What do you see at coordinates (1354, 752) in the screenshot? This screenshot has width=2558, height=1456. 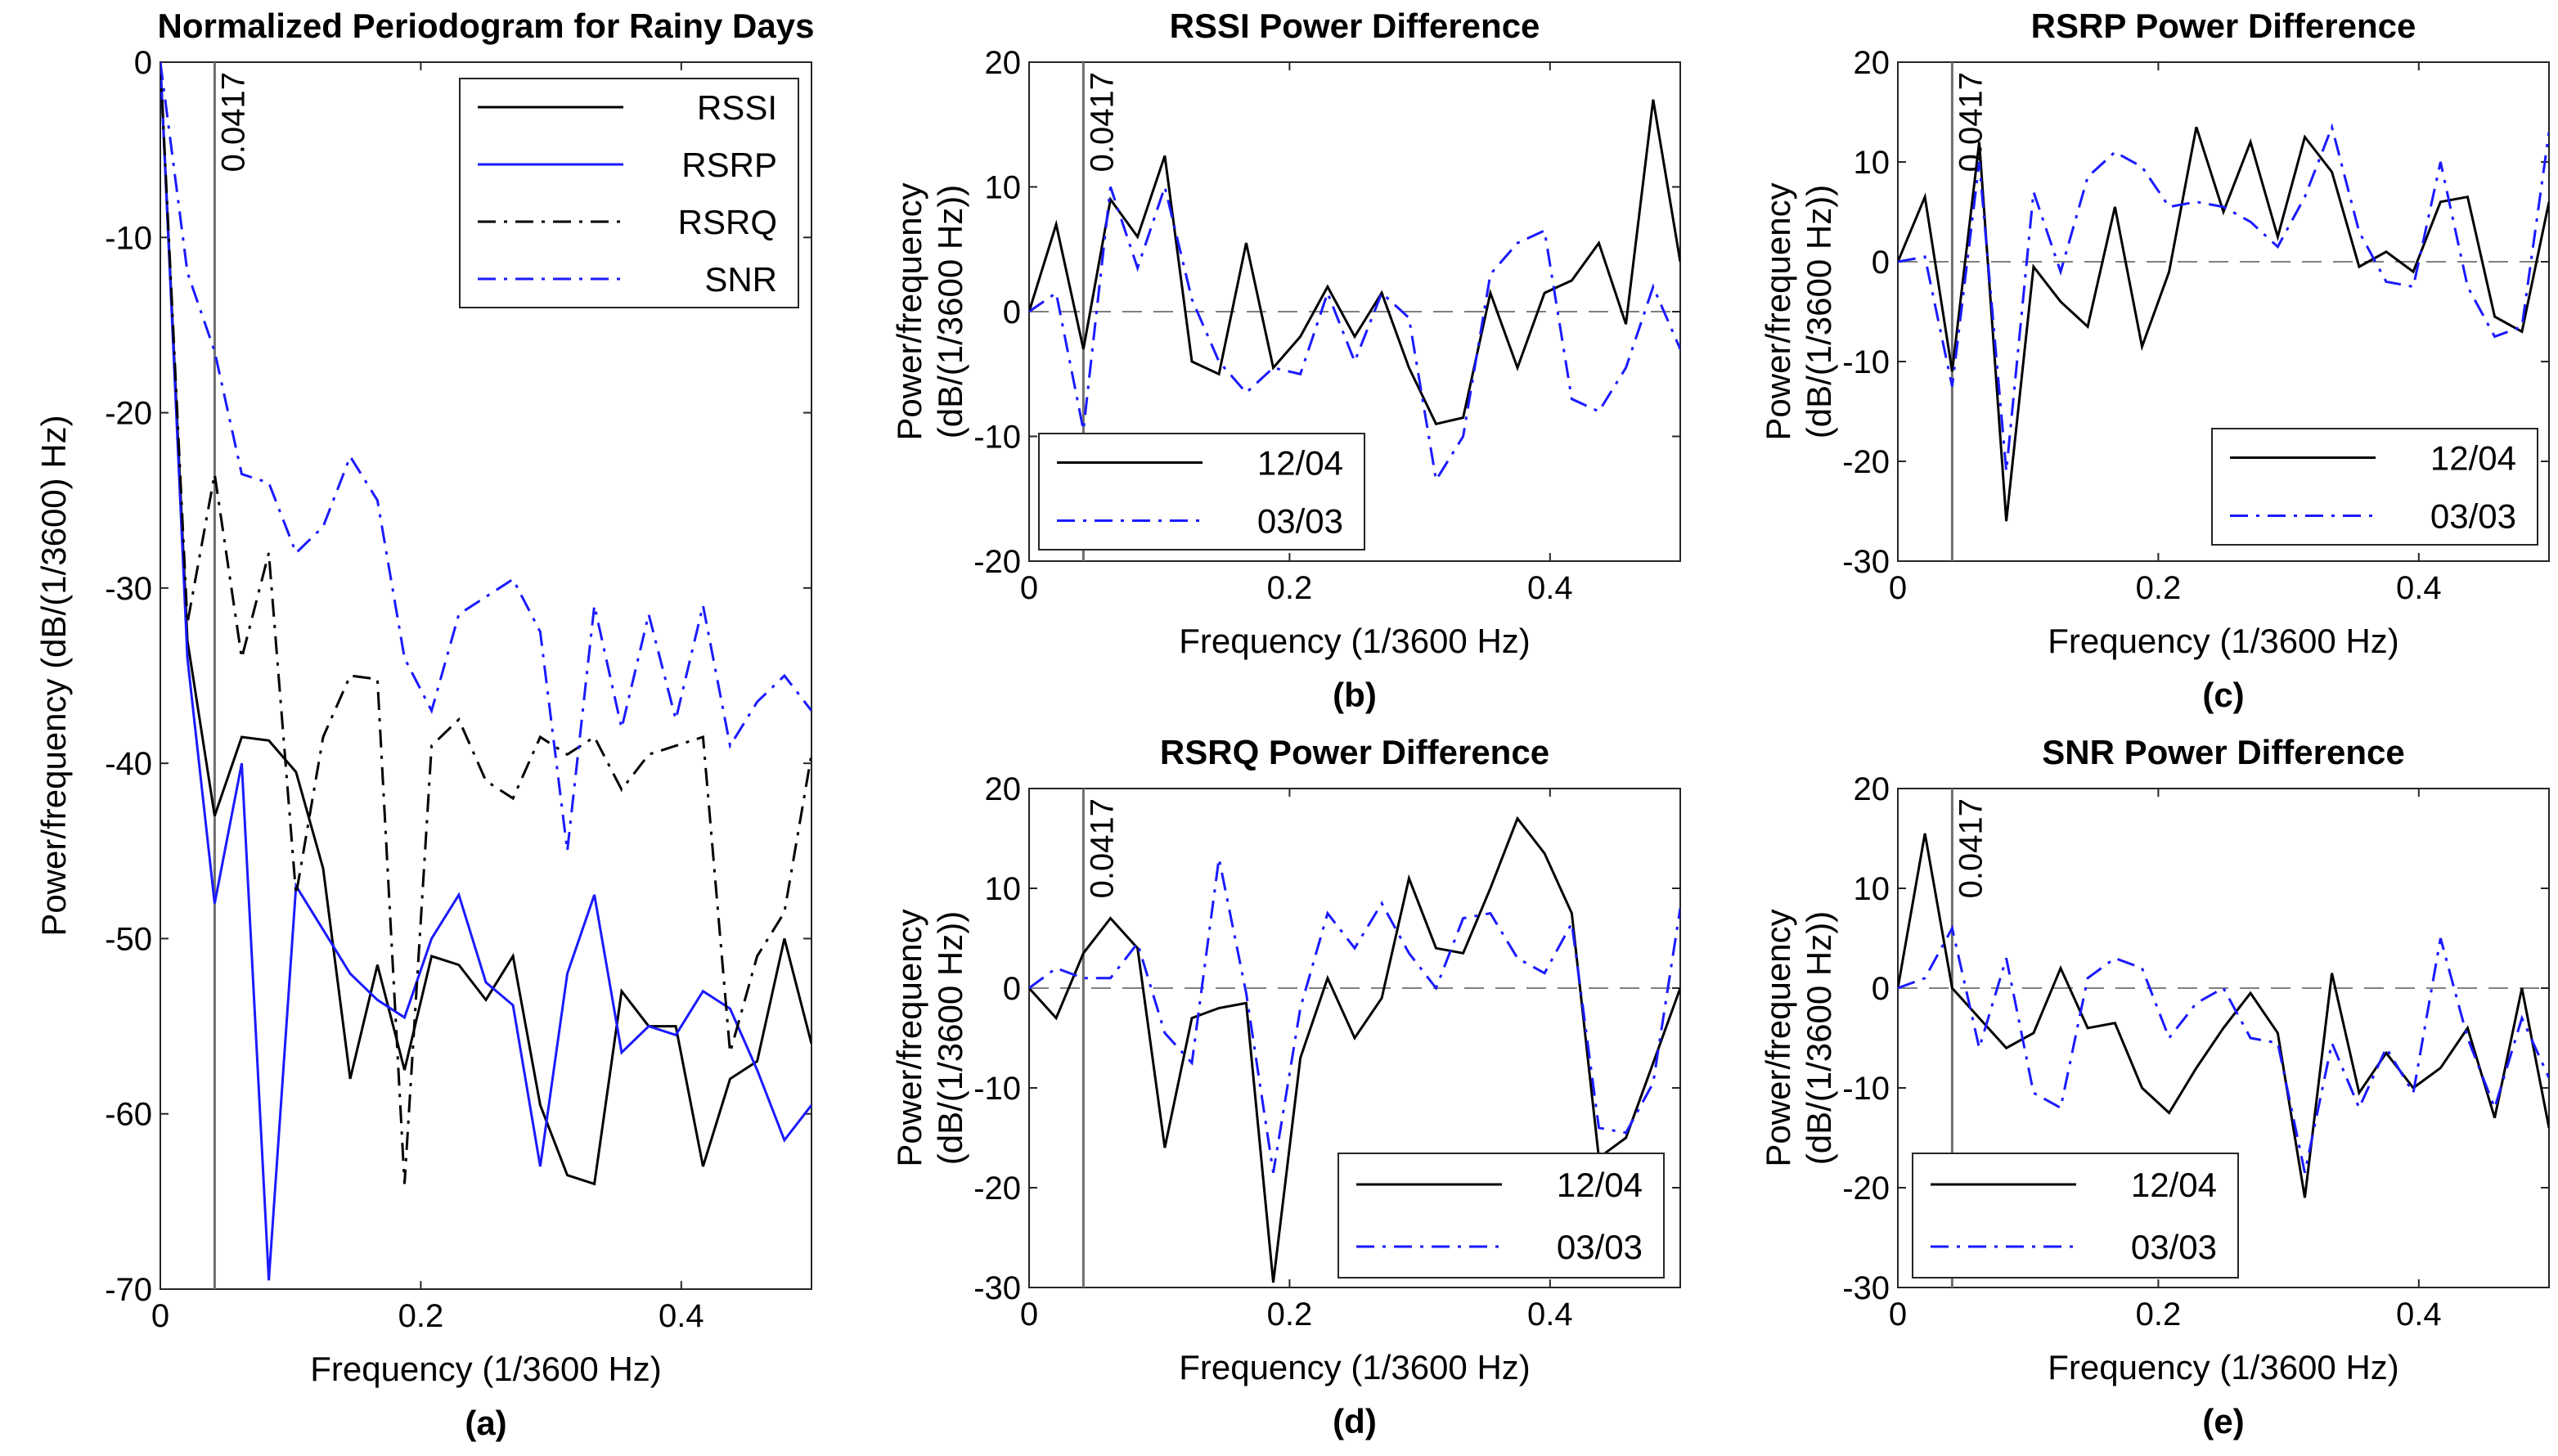 I see `chart-title: RSRQ Power Difference` at bounding box center [1354, 752].